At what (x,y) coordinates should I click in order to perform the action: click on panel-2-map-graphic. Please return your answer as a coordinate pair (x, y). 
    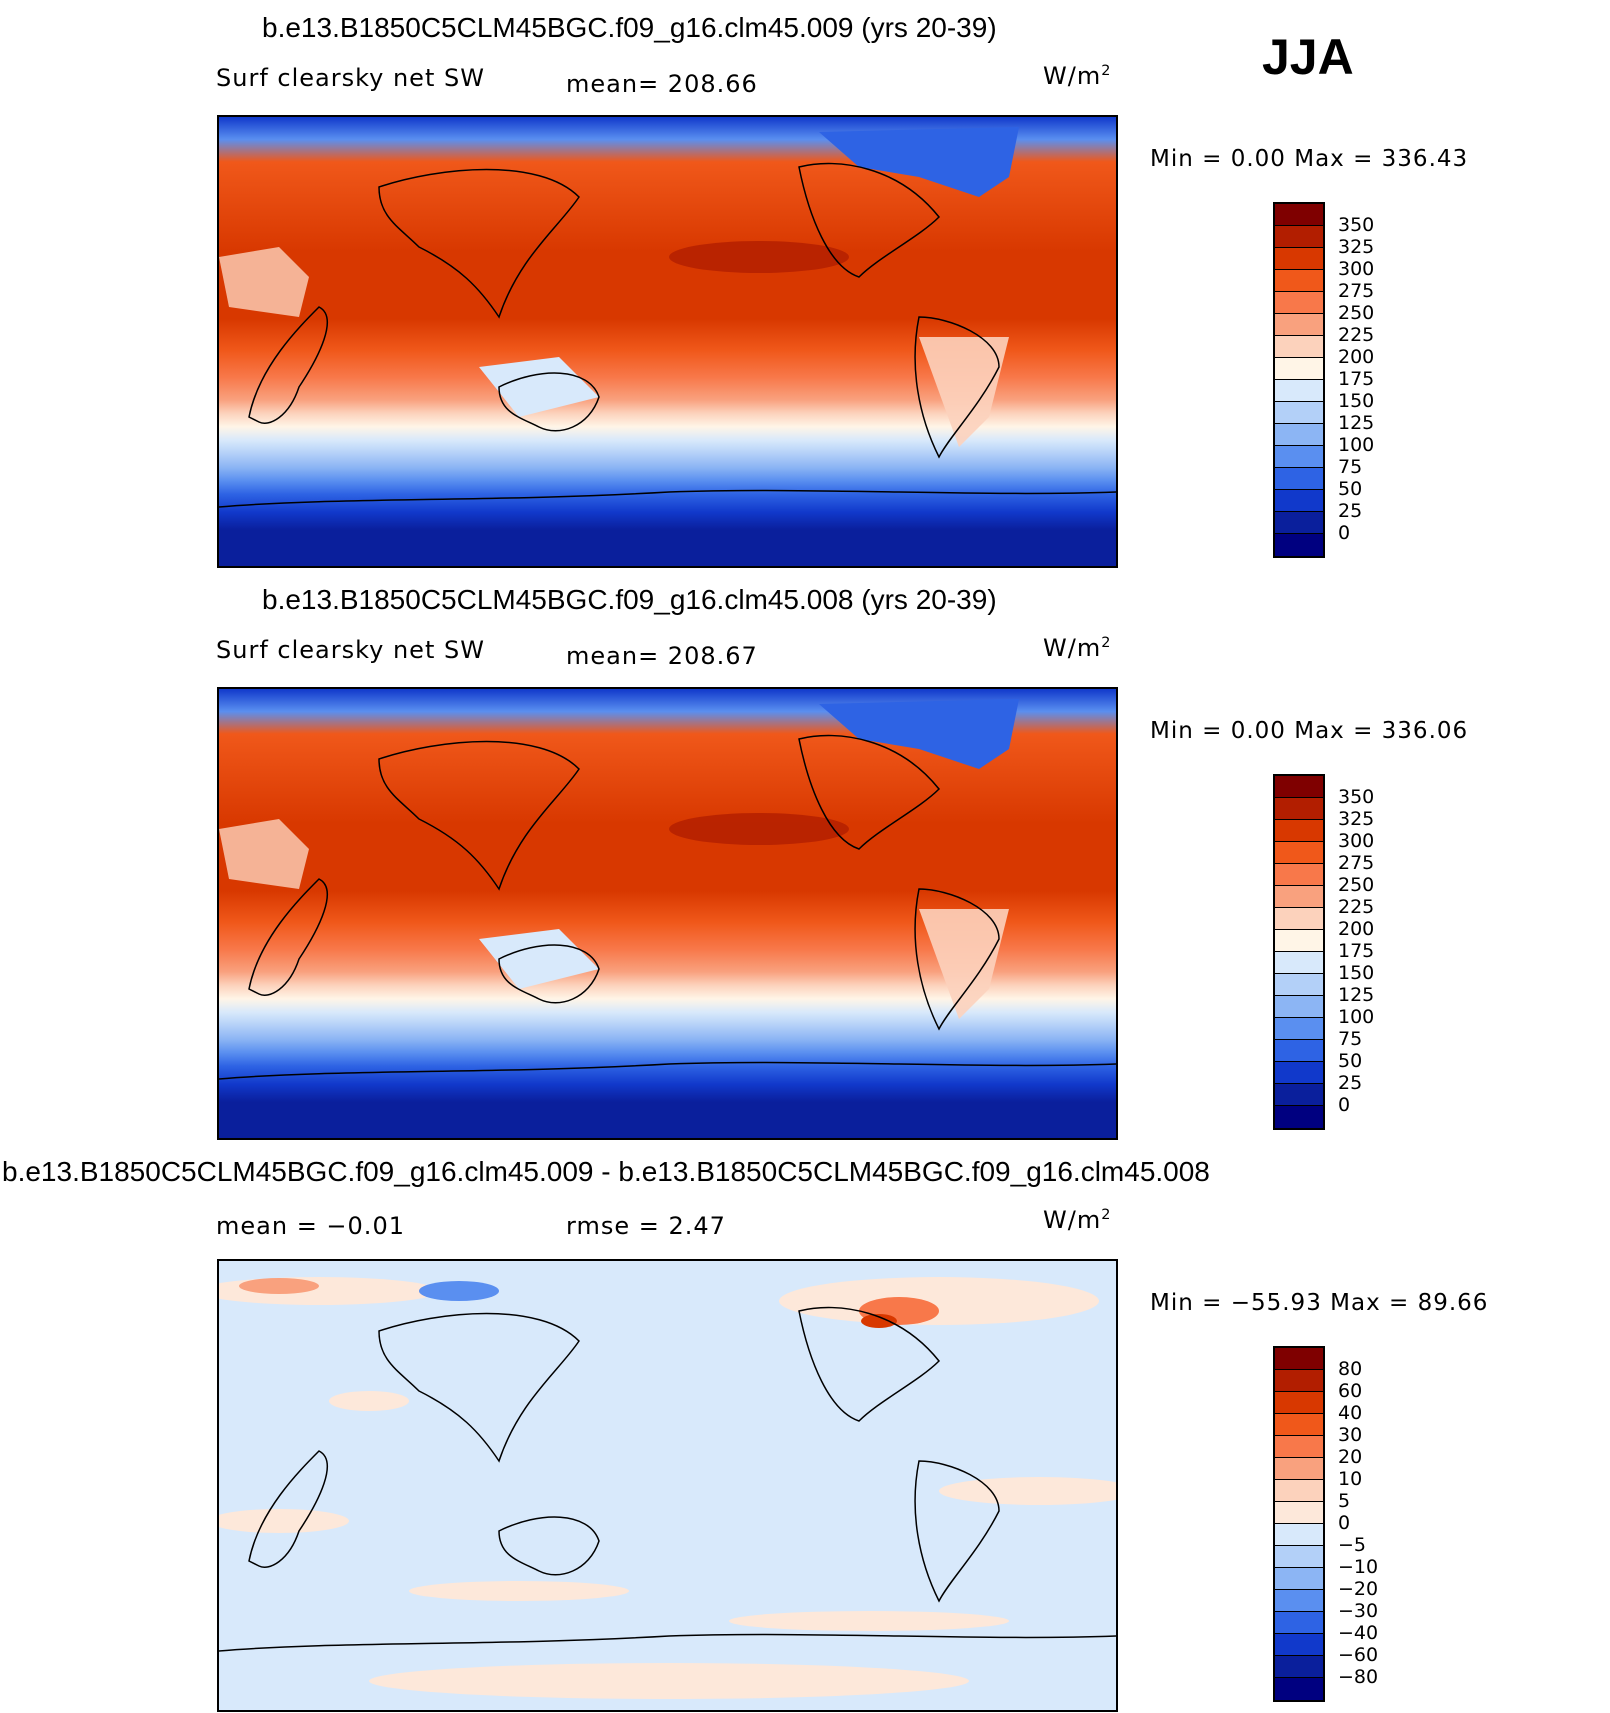
    Looking at the image, I should click on (667, 913).